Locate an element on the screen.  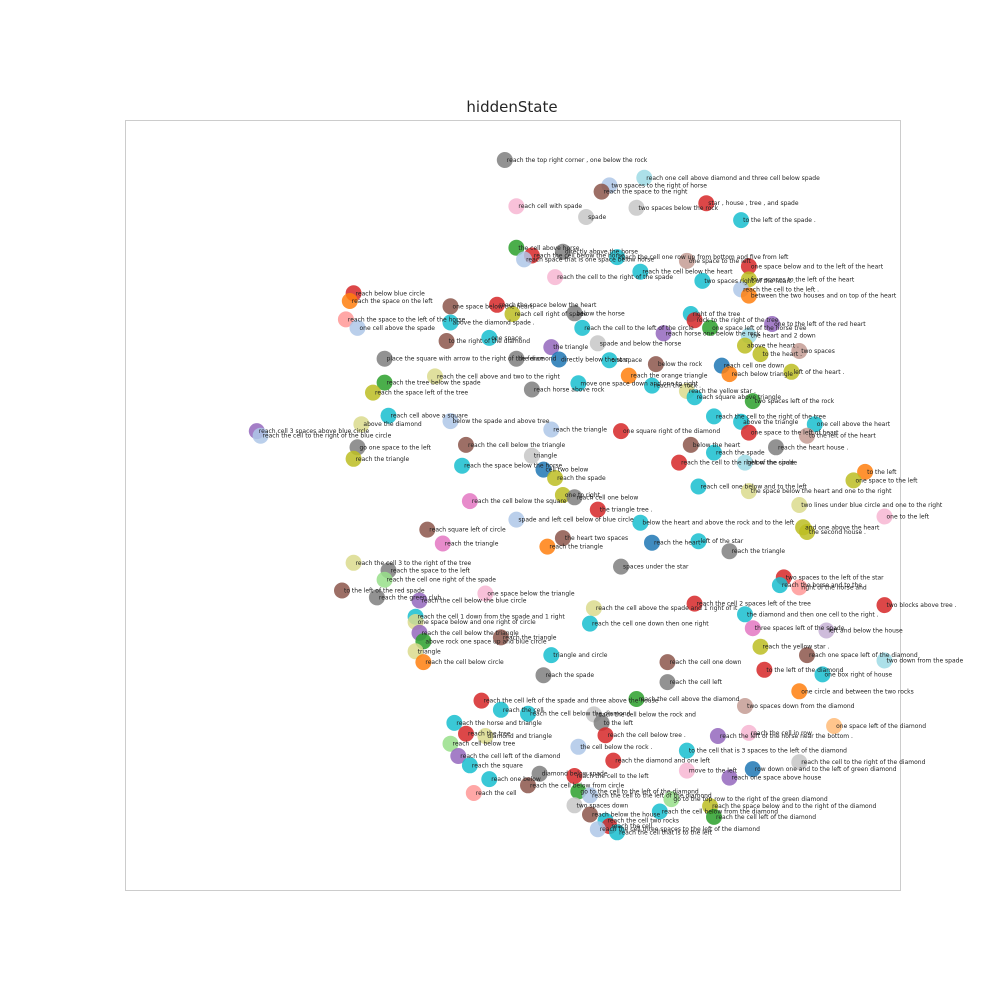
point-label: reach the cell below the heart is located at coordinates (687, 272).